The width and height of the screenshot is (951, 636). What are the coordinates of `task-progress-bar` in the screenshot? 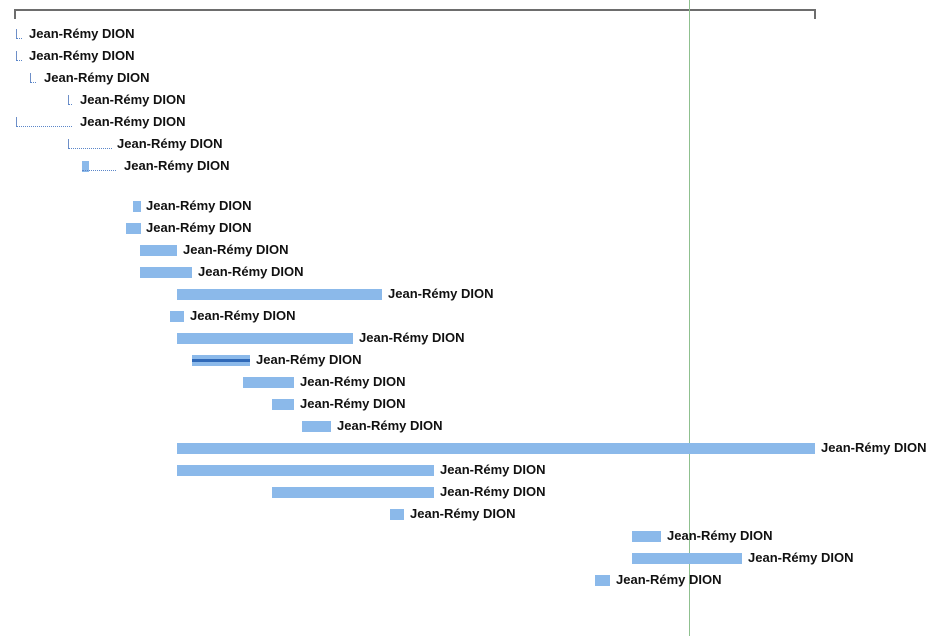 It's located at (221, 360).